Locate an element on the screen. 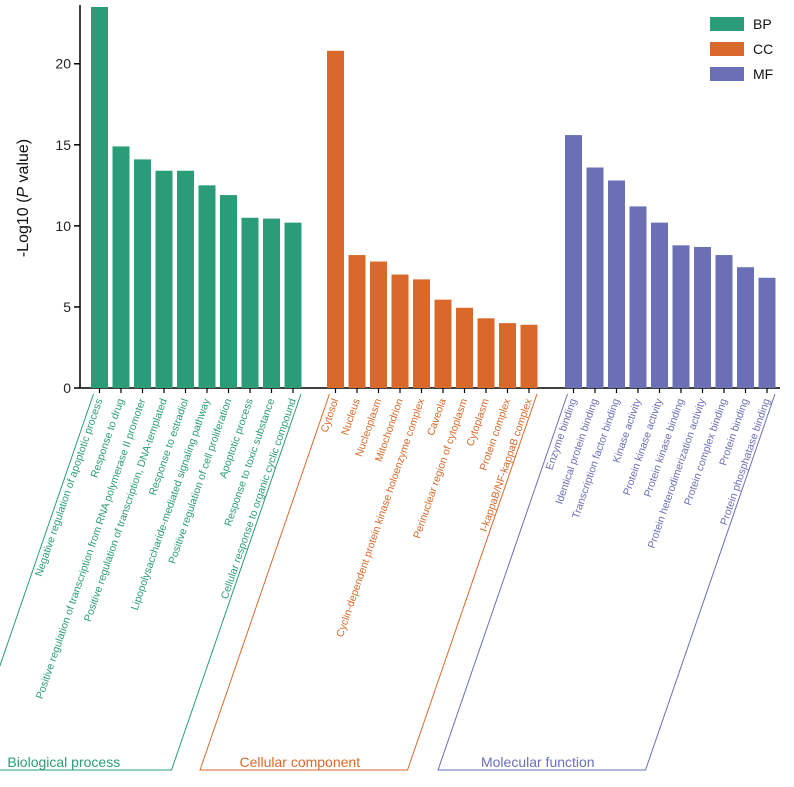 The image size is (794, 787). x-tick-label: Caveola is located at coordinates (437, 417).